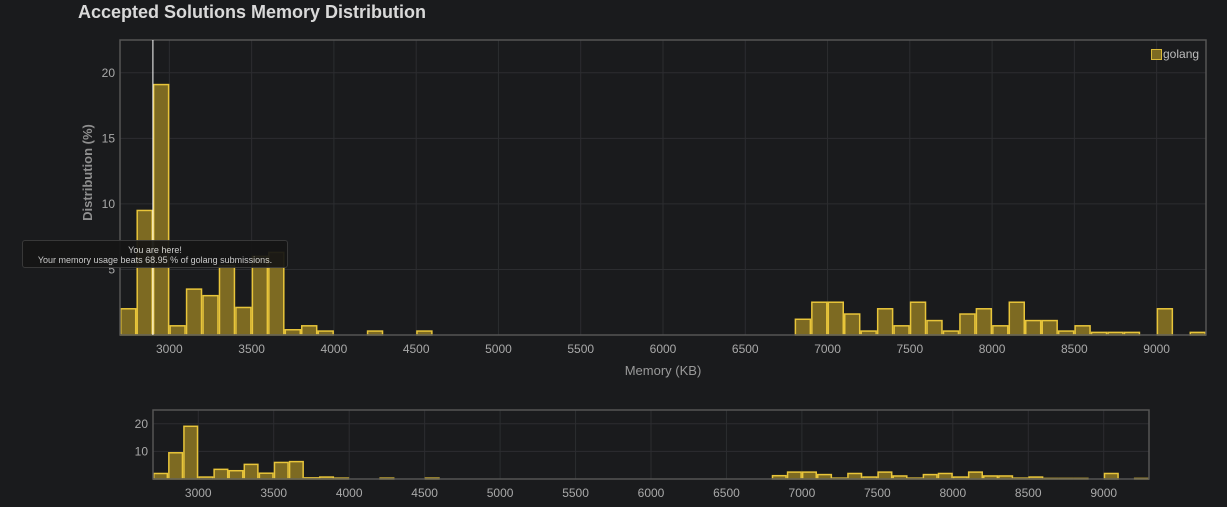 This screenshot has width=1227, height=507. What do you see at coordinates (1156, 349) in the screenshot?
I see `main-x-tick-label: 9000` at bounding box center [1156, 349].